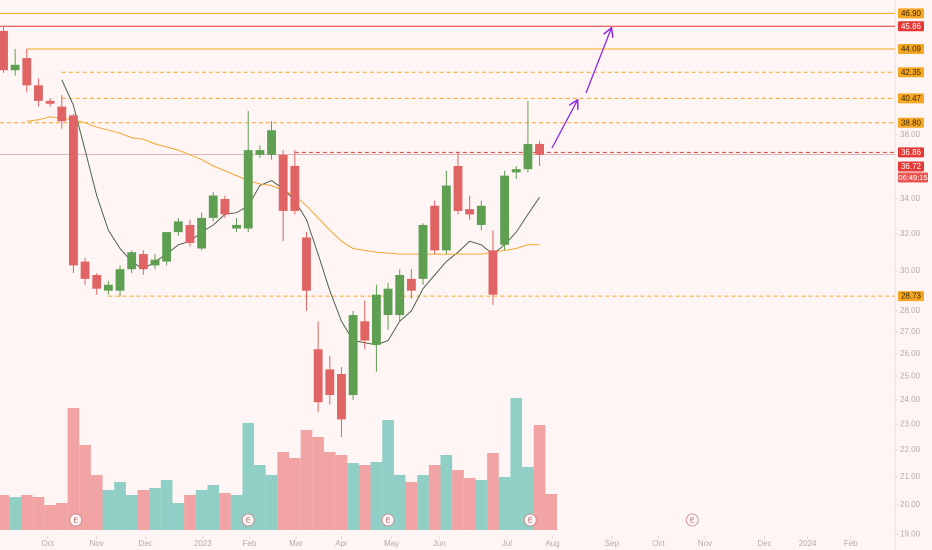  What do you see at coordinates (808, 543) in the screenshot?
I see `x-tick-label: 2024` at bounding box center [808, 543].